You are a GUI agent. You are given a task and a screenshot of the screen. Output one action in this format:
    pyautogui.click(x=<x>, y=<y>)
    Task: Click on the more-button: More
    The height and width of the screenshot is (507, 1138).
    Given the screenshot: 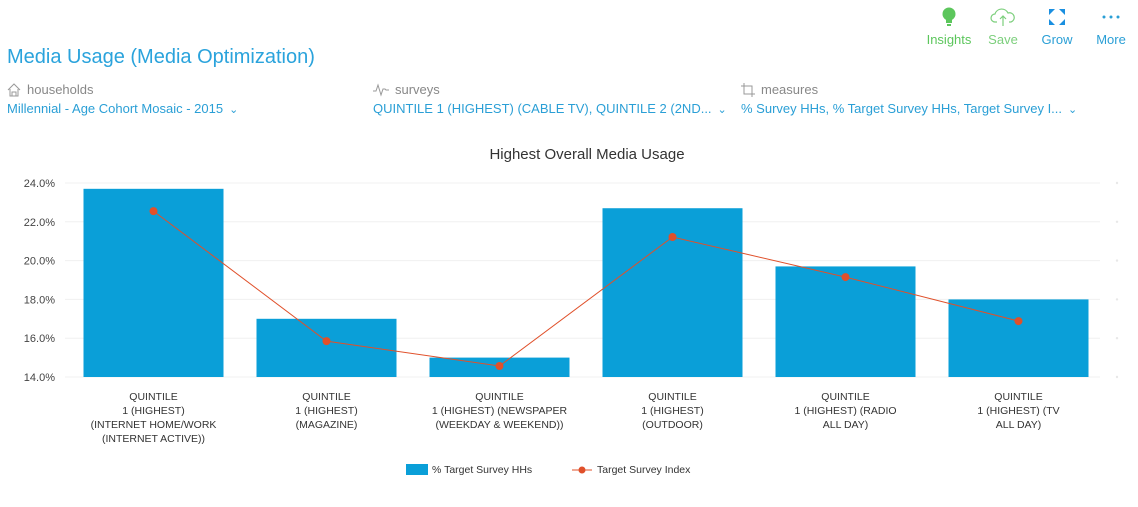 What is the action you would take?
    pyautogui.click(x=1111, y=26)
    